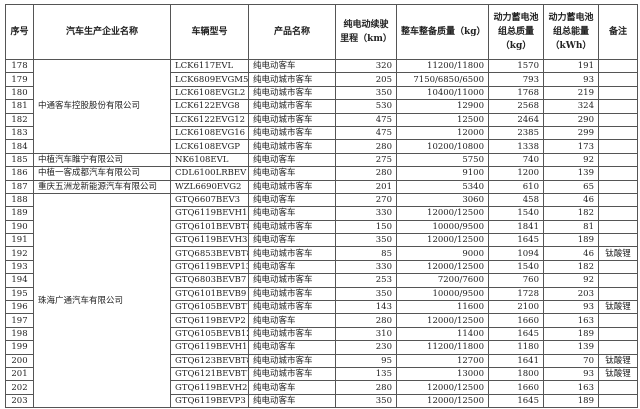  Describe the element at coordinates (442, 93) in the screenshot. I see `curb-mass-cell: 10400/11000` at that location.